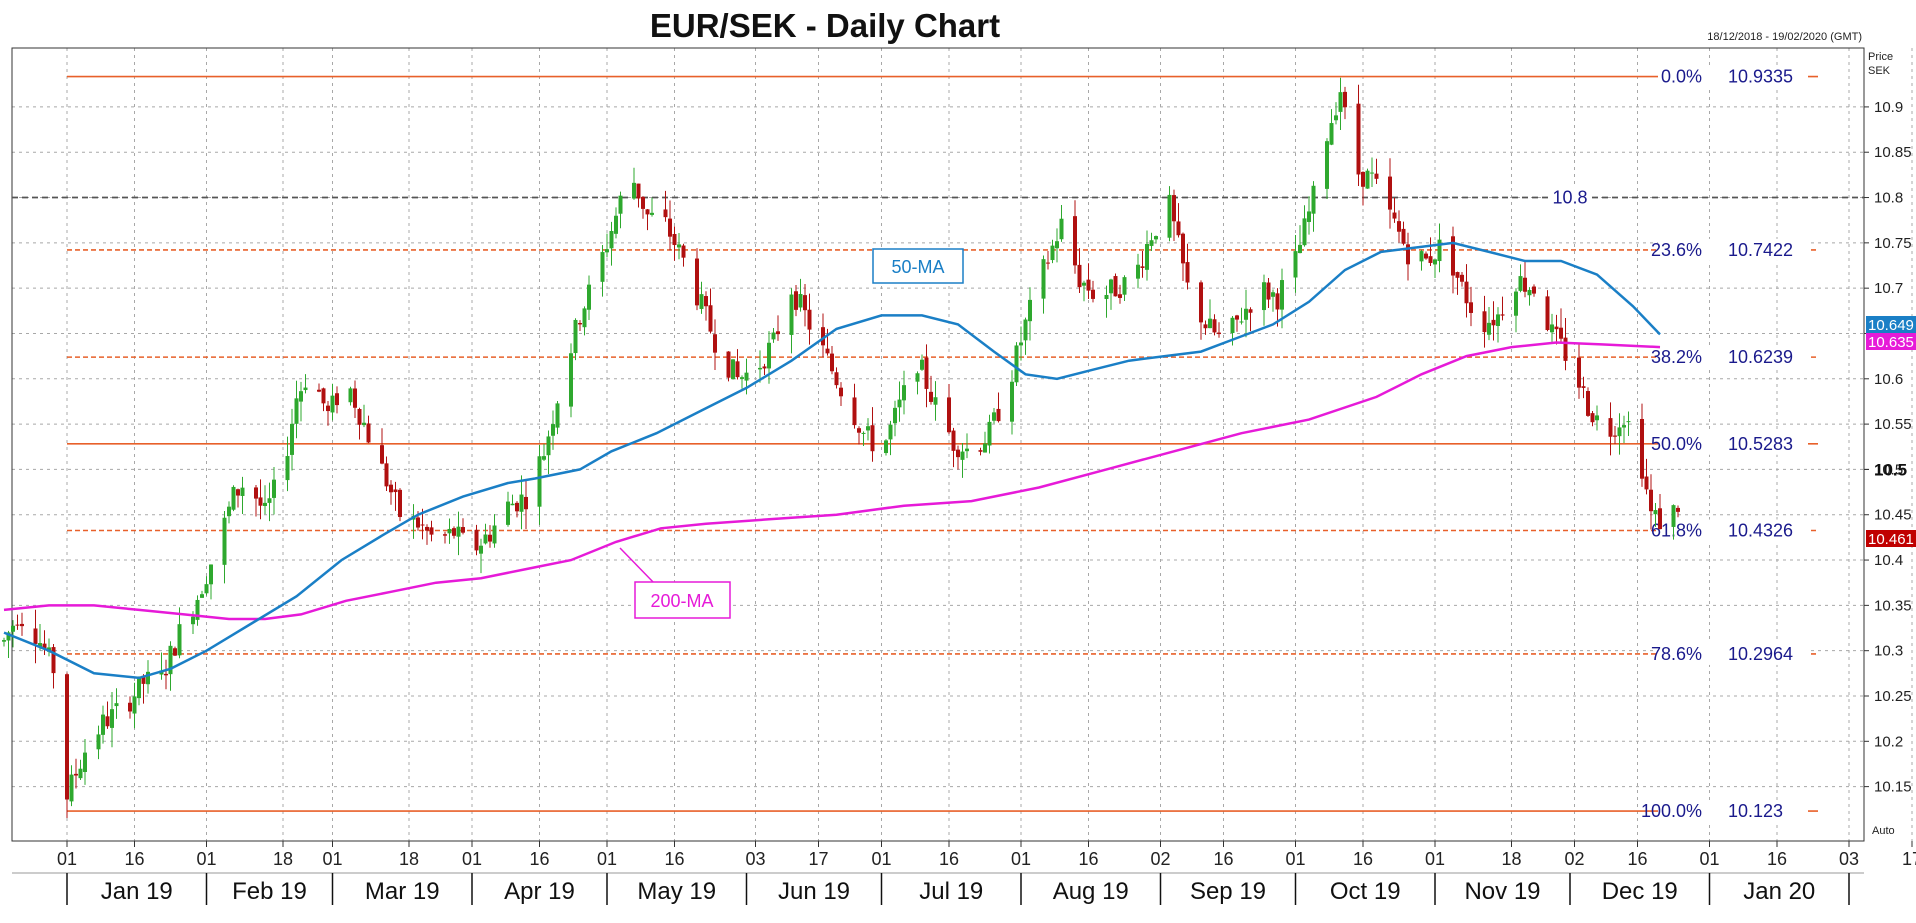 This screenshot has height=923, width=1916. Describe the element at coordinates (1893, 243) in the screenshot. I see `y-tick-label: 10.75` at that location.